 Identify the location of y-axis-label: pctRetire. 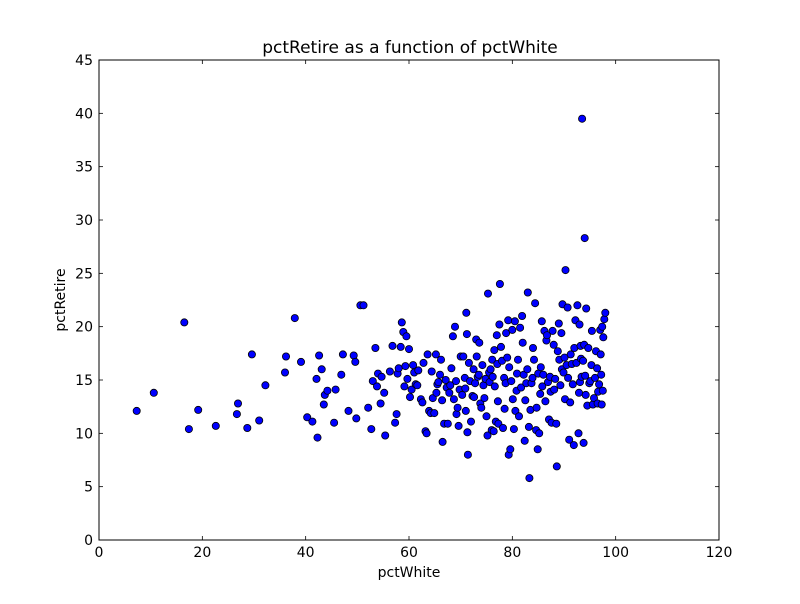
(61, 299).